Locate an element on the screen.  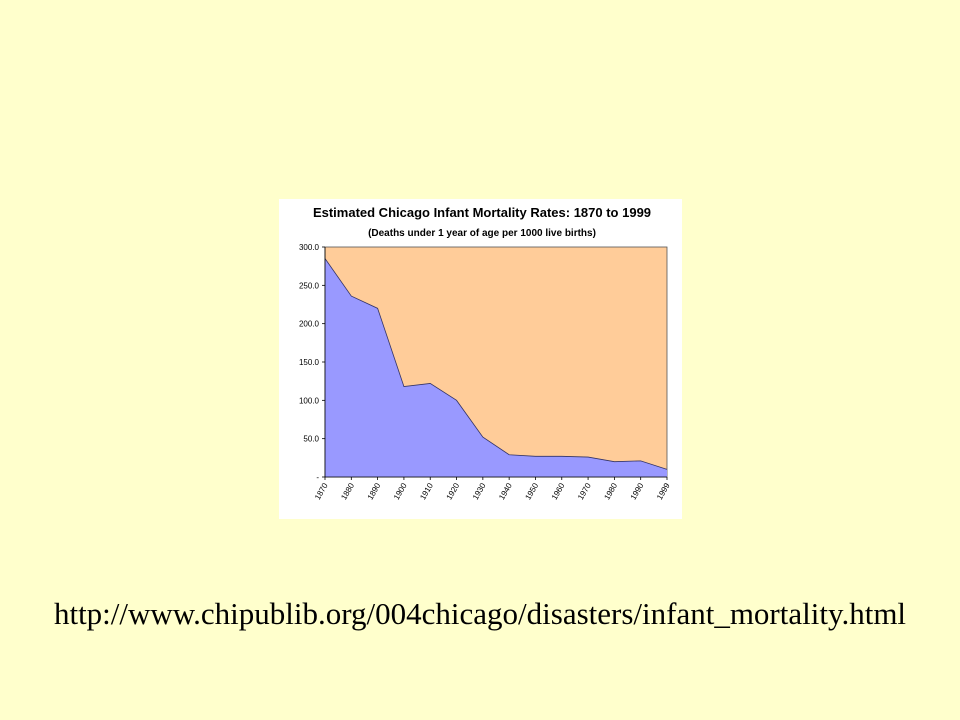
x-tick-label: 1930 is located at coordinates (479, 491).